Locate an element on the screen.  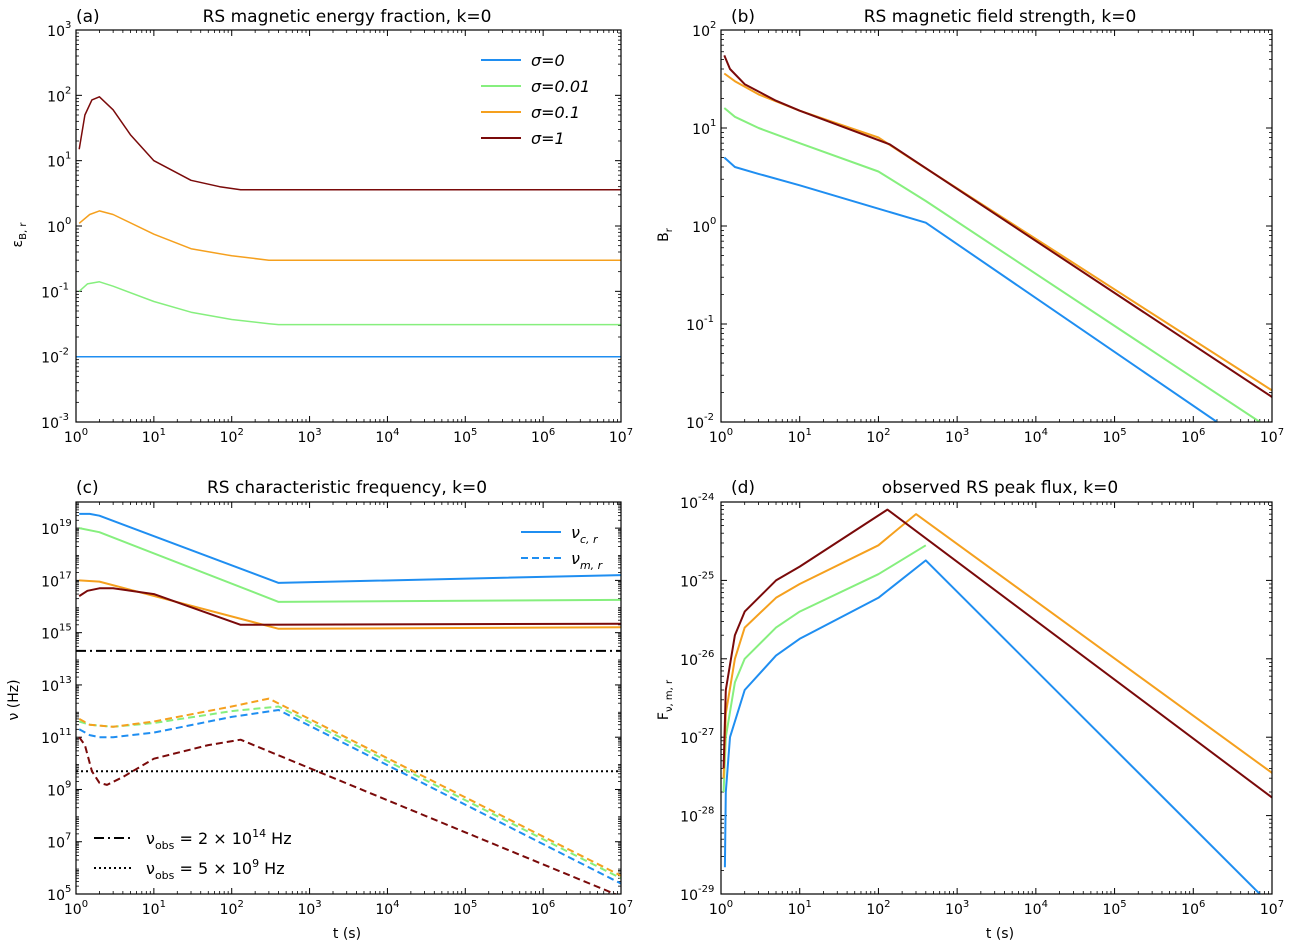
y-tick-exponent: -29 is located at coordinates (706, 889).